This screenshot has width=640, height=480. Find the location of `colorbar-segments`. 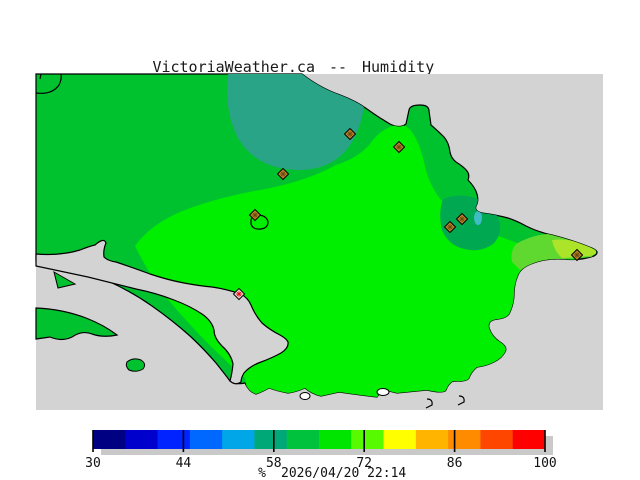

colorbar-segments is located at coordinates (319, 439).